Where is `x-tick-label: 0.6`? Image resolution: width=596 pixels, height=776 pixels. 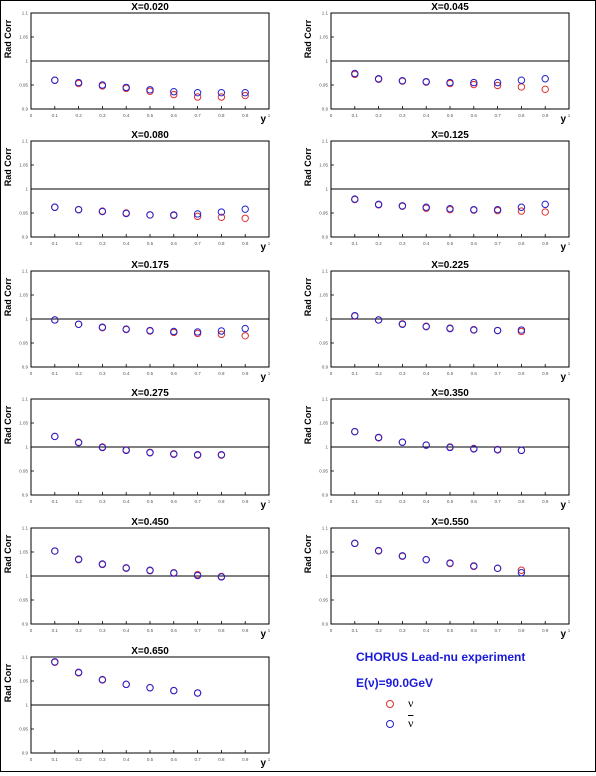 x-tick-label: 0.6 is located at coordinates (174, 630).